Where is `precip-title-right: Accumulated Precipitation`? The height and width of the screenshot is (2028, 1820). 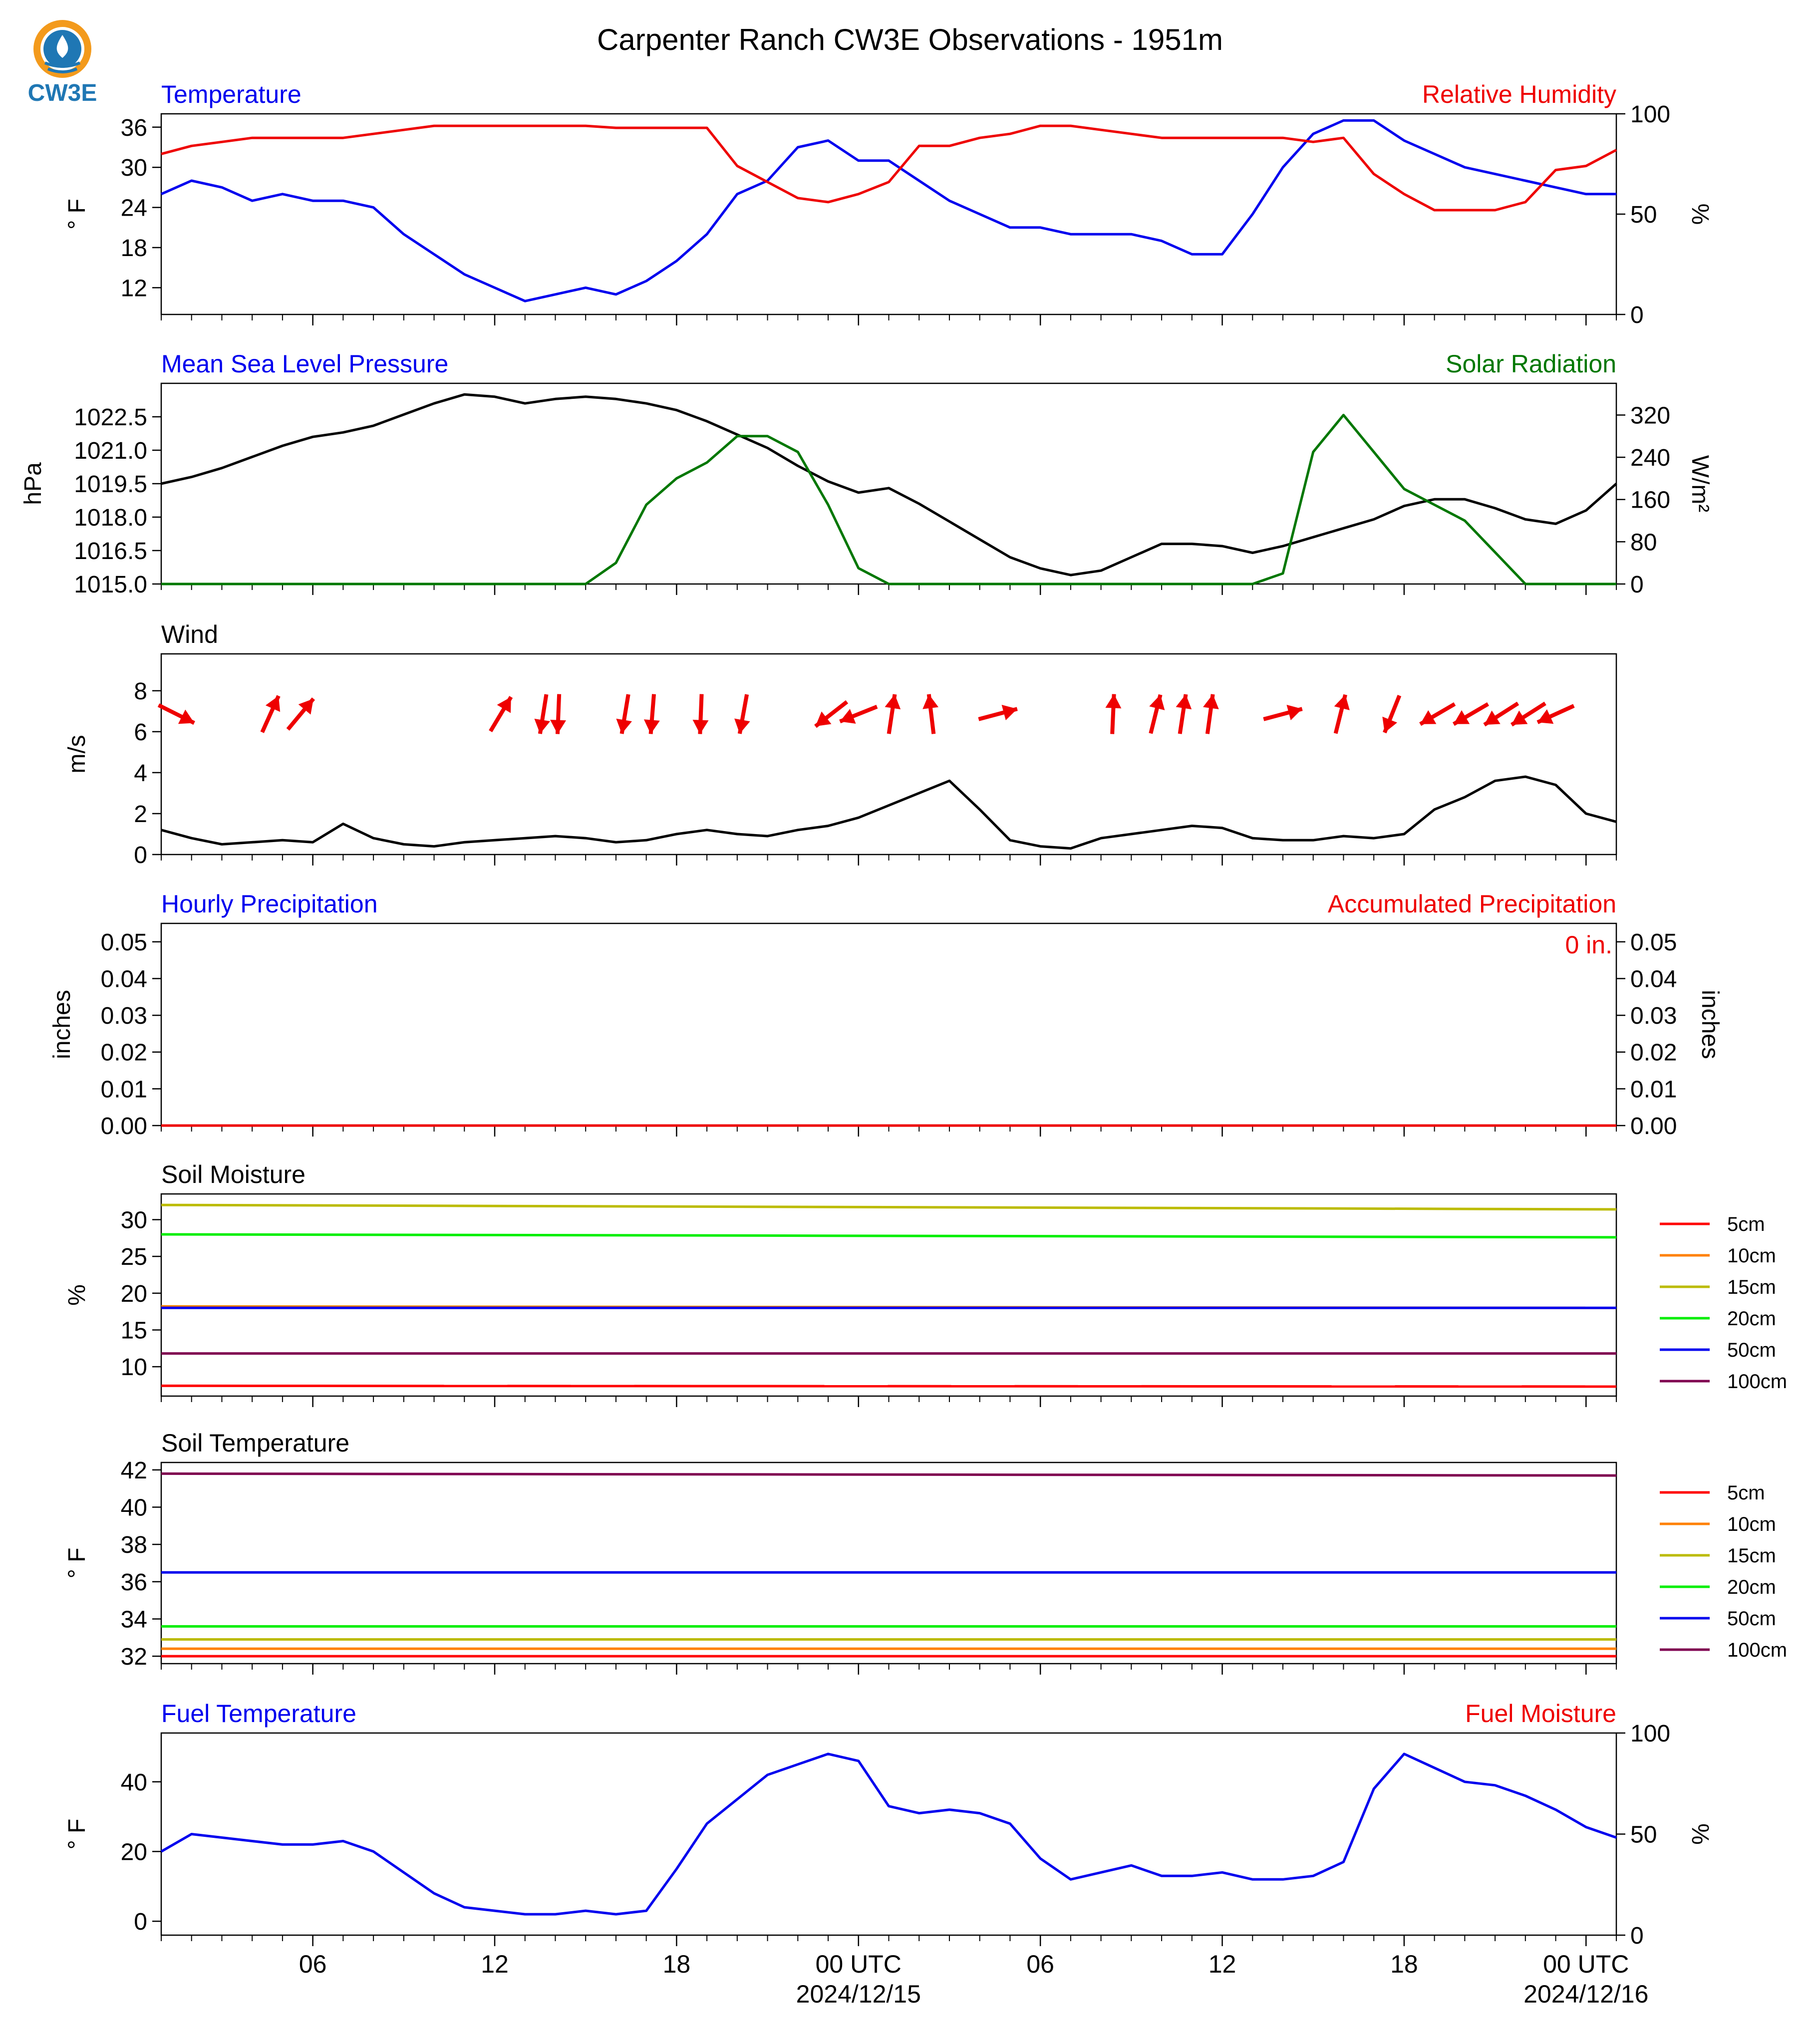 precip-title-right: Accumulated Precipitation is located at coordinates (1472, 904).